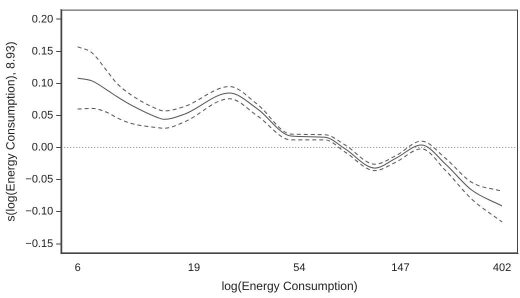 The width and height of the screenshot is (520, 298). I want to click on y-tick-label: 0.15, so click(43, 51).